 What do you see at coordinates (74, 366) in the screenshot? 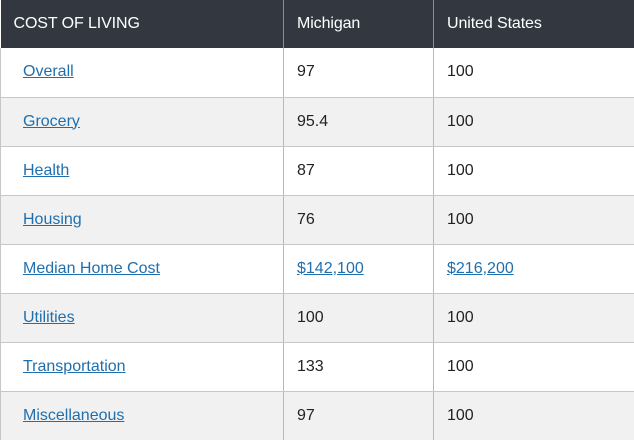
I see `transportation-link: Transportation` at bounding box center [74, 366].